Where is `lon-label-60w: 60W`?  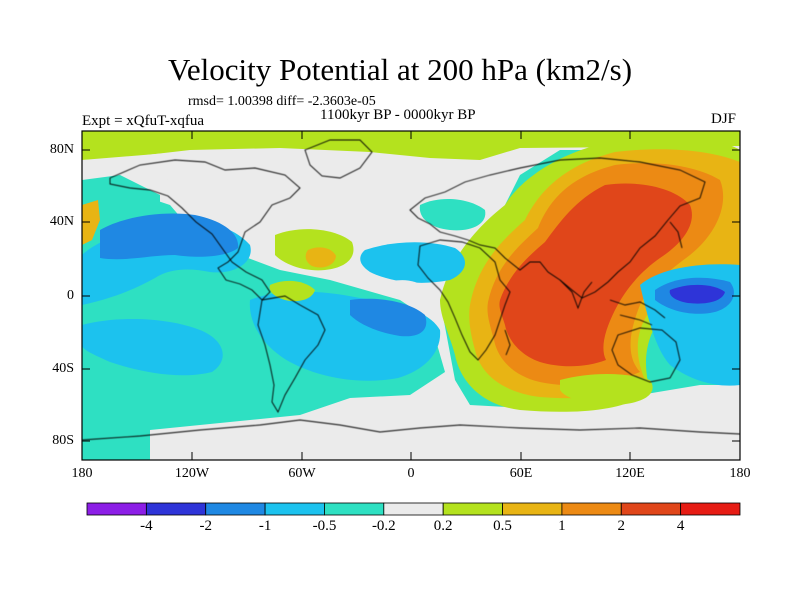
lon-label-60w: 60W is located at coordinates (302, 473).